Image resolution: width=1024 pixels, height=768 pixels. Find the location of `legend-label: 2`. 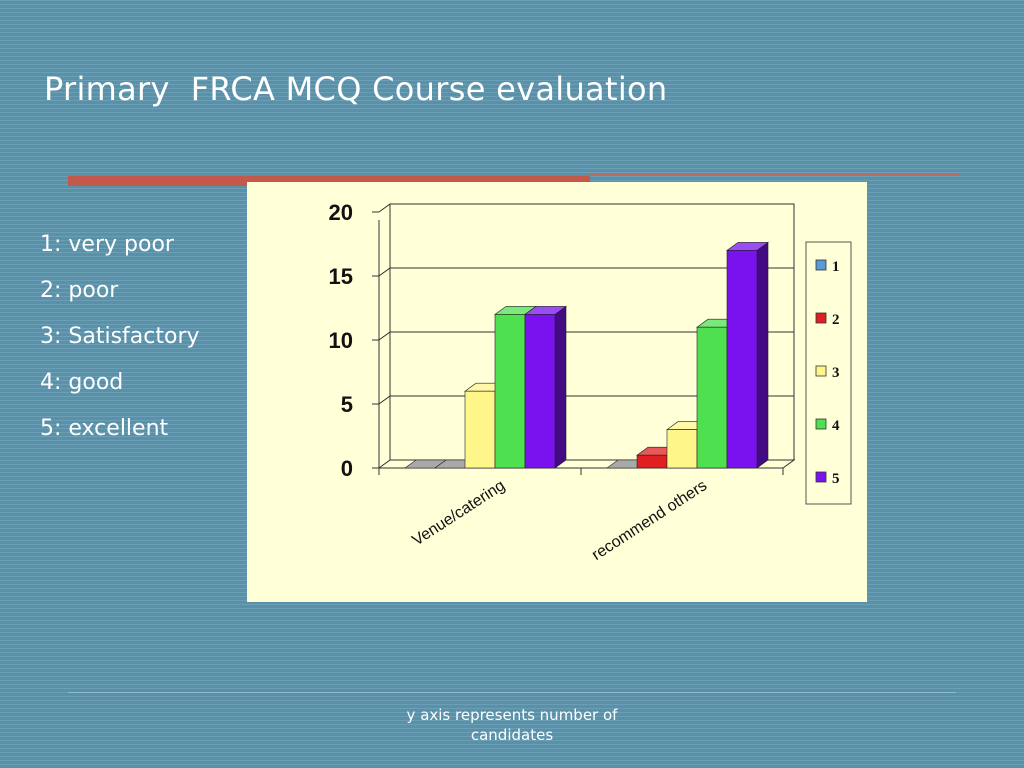

legend-label: 2 is located at coordinates (836, 320).